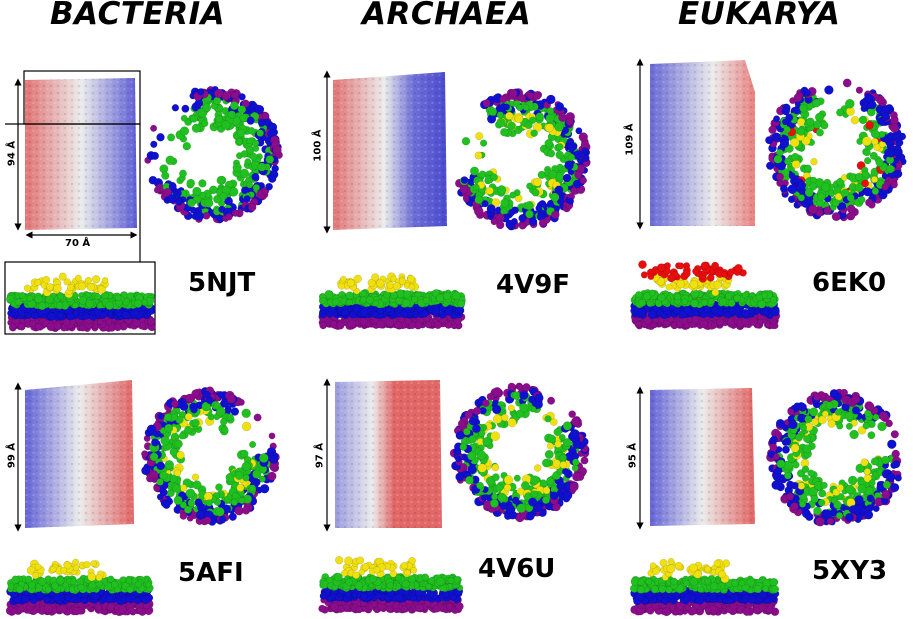  I want to click on top-view-5njt, so click(213, 154).